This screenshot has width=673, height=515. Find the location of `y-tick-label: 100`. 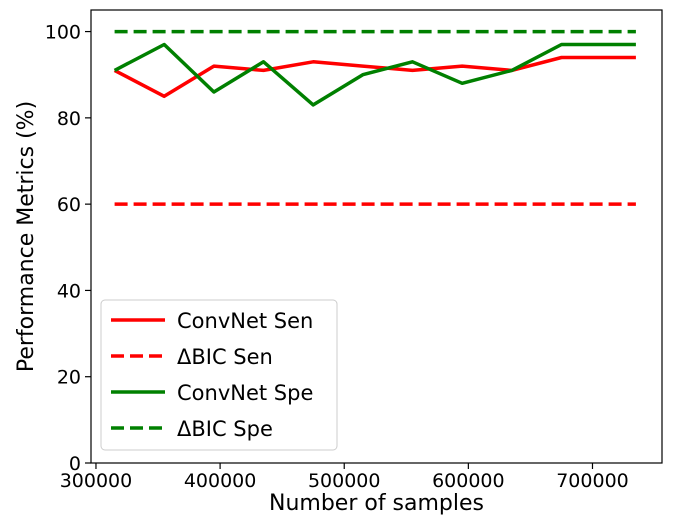

y-tick-label: 100 is located at coordinates (63, 33).